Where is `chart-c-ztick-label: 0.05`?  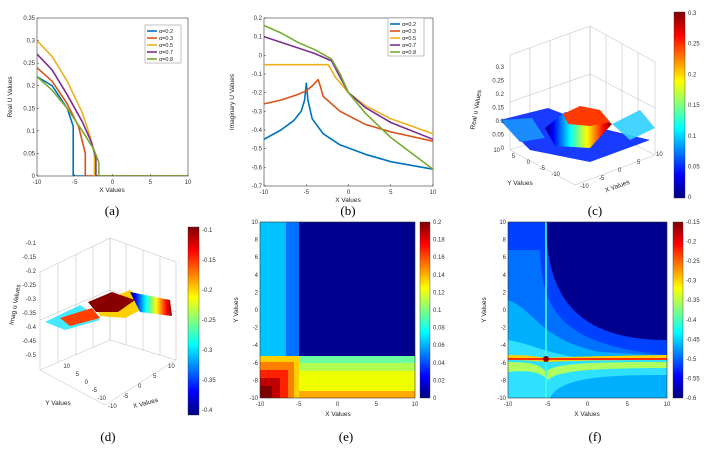 chart-c-ztick-label: 0.05 is located at coordinates (498, 136).